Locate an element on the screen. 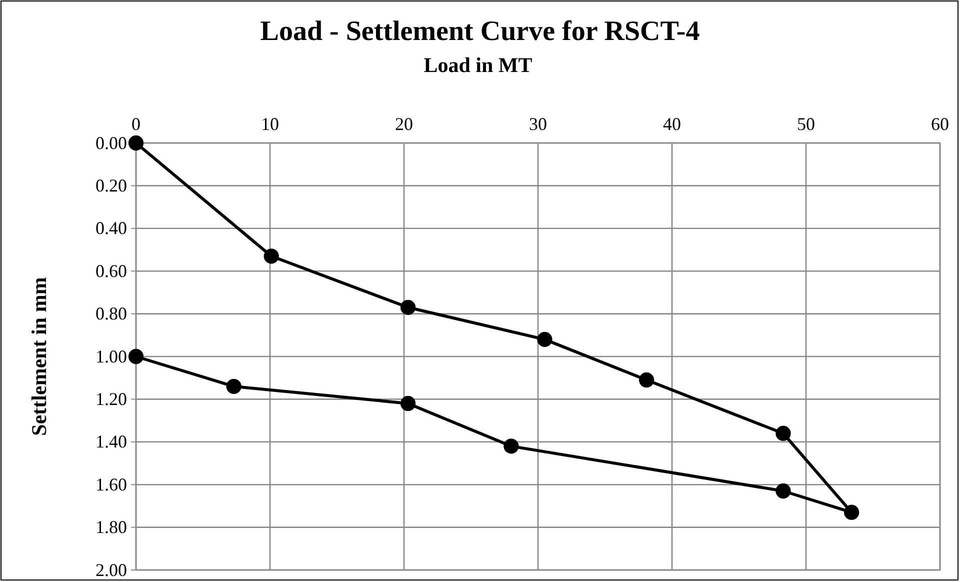  x-tick-label: 60 is located at coordinates (940, 124).